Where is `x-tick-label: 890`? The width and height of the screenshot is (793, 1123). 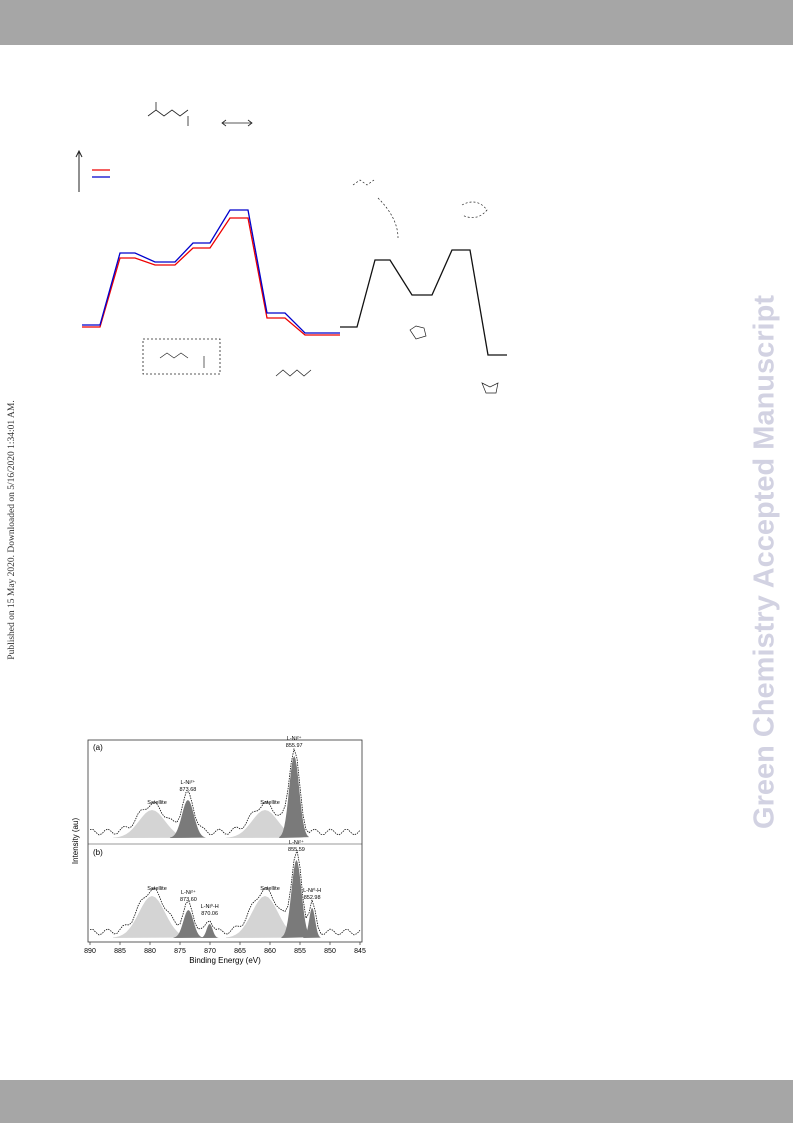 x-tick-label: 890 is located at coordinates (90, 951).